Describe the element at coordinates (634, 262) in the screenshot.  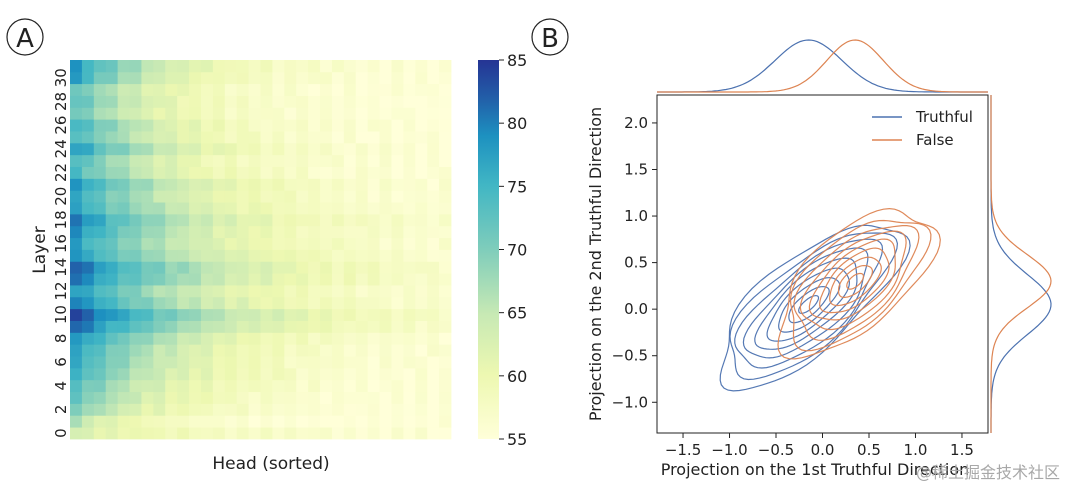
I see `kde-y-ticks: −1.0 −0.5 0.0 0.5 1.0 1.5 2.0` at that location.